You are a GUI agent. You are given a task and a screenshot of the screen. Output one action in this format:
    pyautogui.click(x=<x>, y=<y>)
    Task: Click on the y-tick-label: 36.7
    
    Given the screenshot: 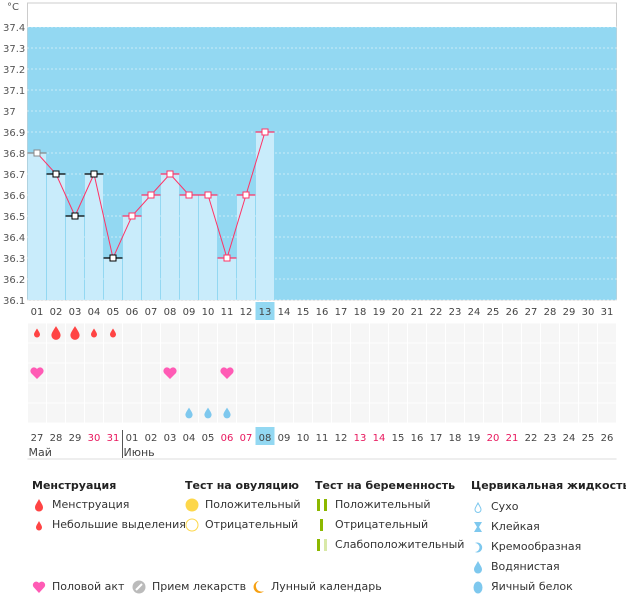 What is the action you would take?
    pyautogui.click(x=14, y=175)
    